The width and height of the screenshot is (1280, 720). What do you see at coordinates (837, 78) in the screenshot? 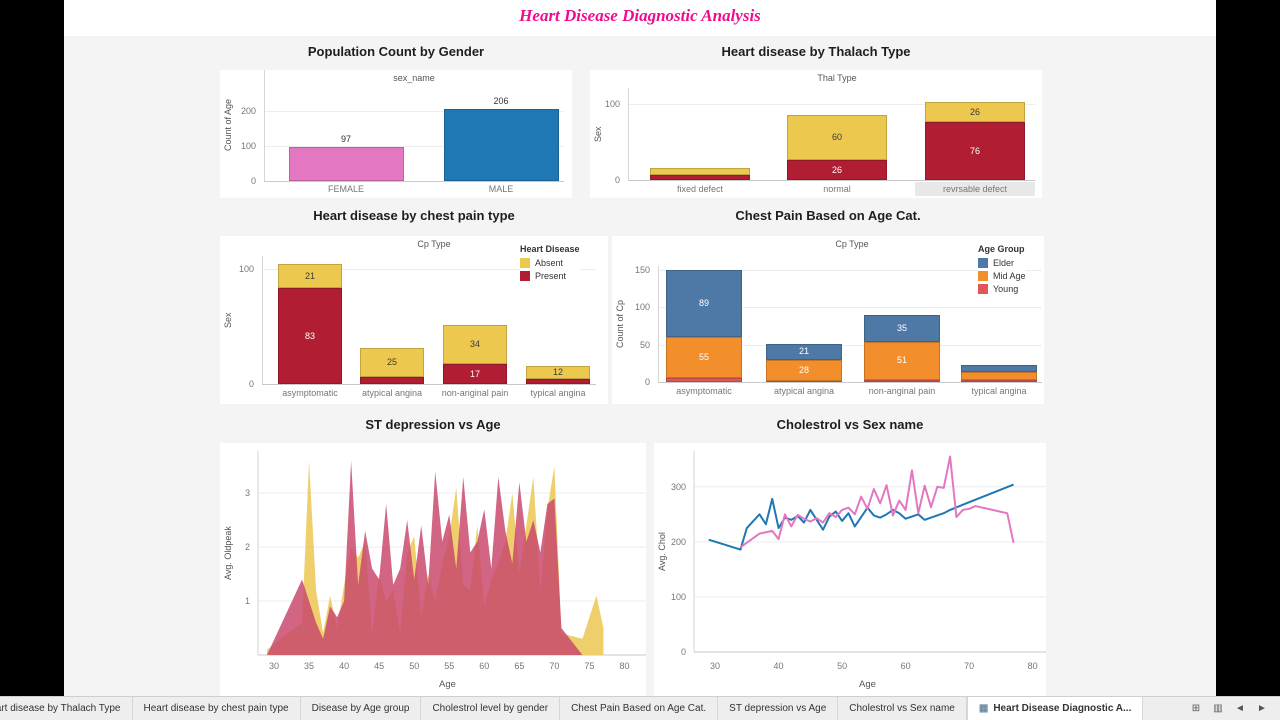
I see `column-field-label: Thal Type` at bounding box center [837, 78].